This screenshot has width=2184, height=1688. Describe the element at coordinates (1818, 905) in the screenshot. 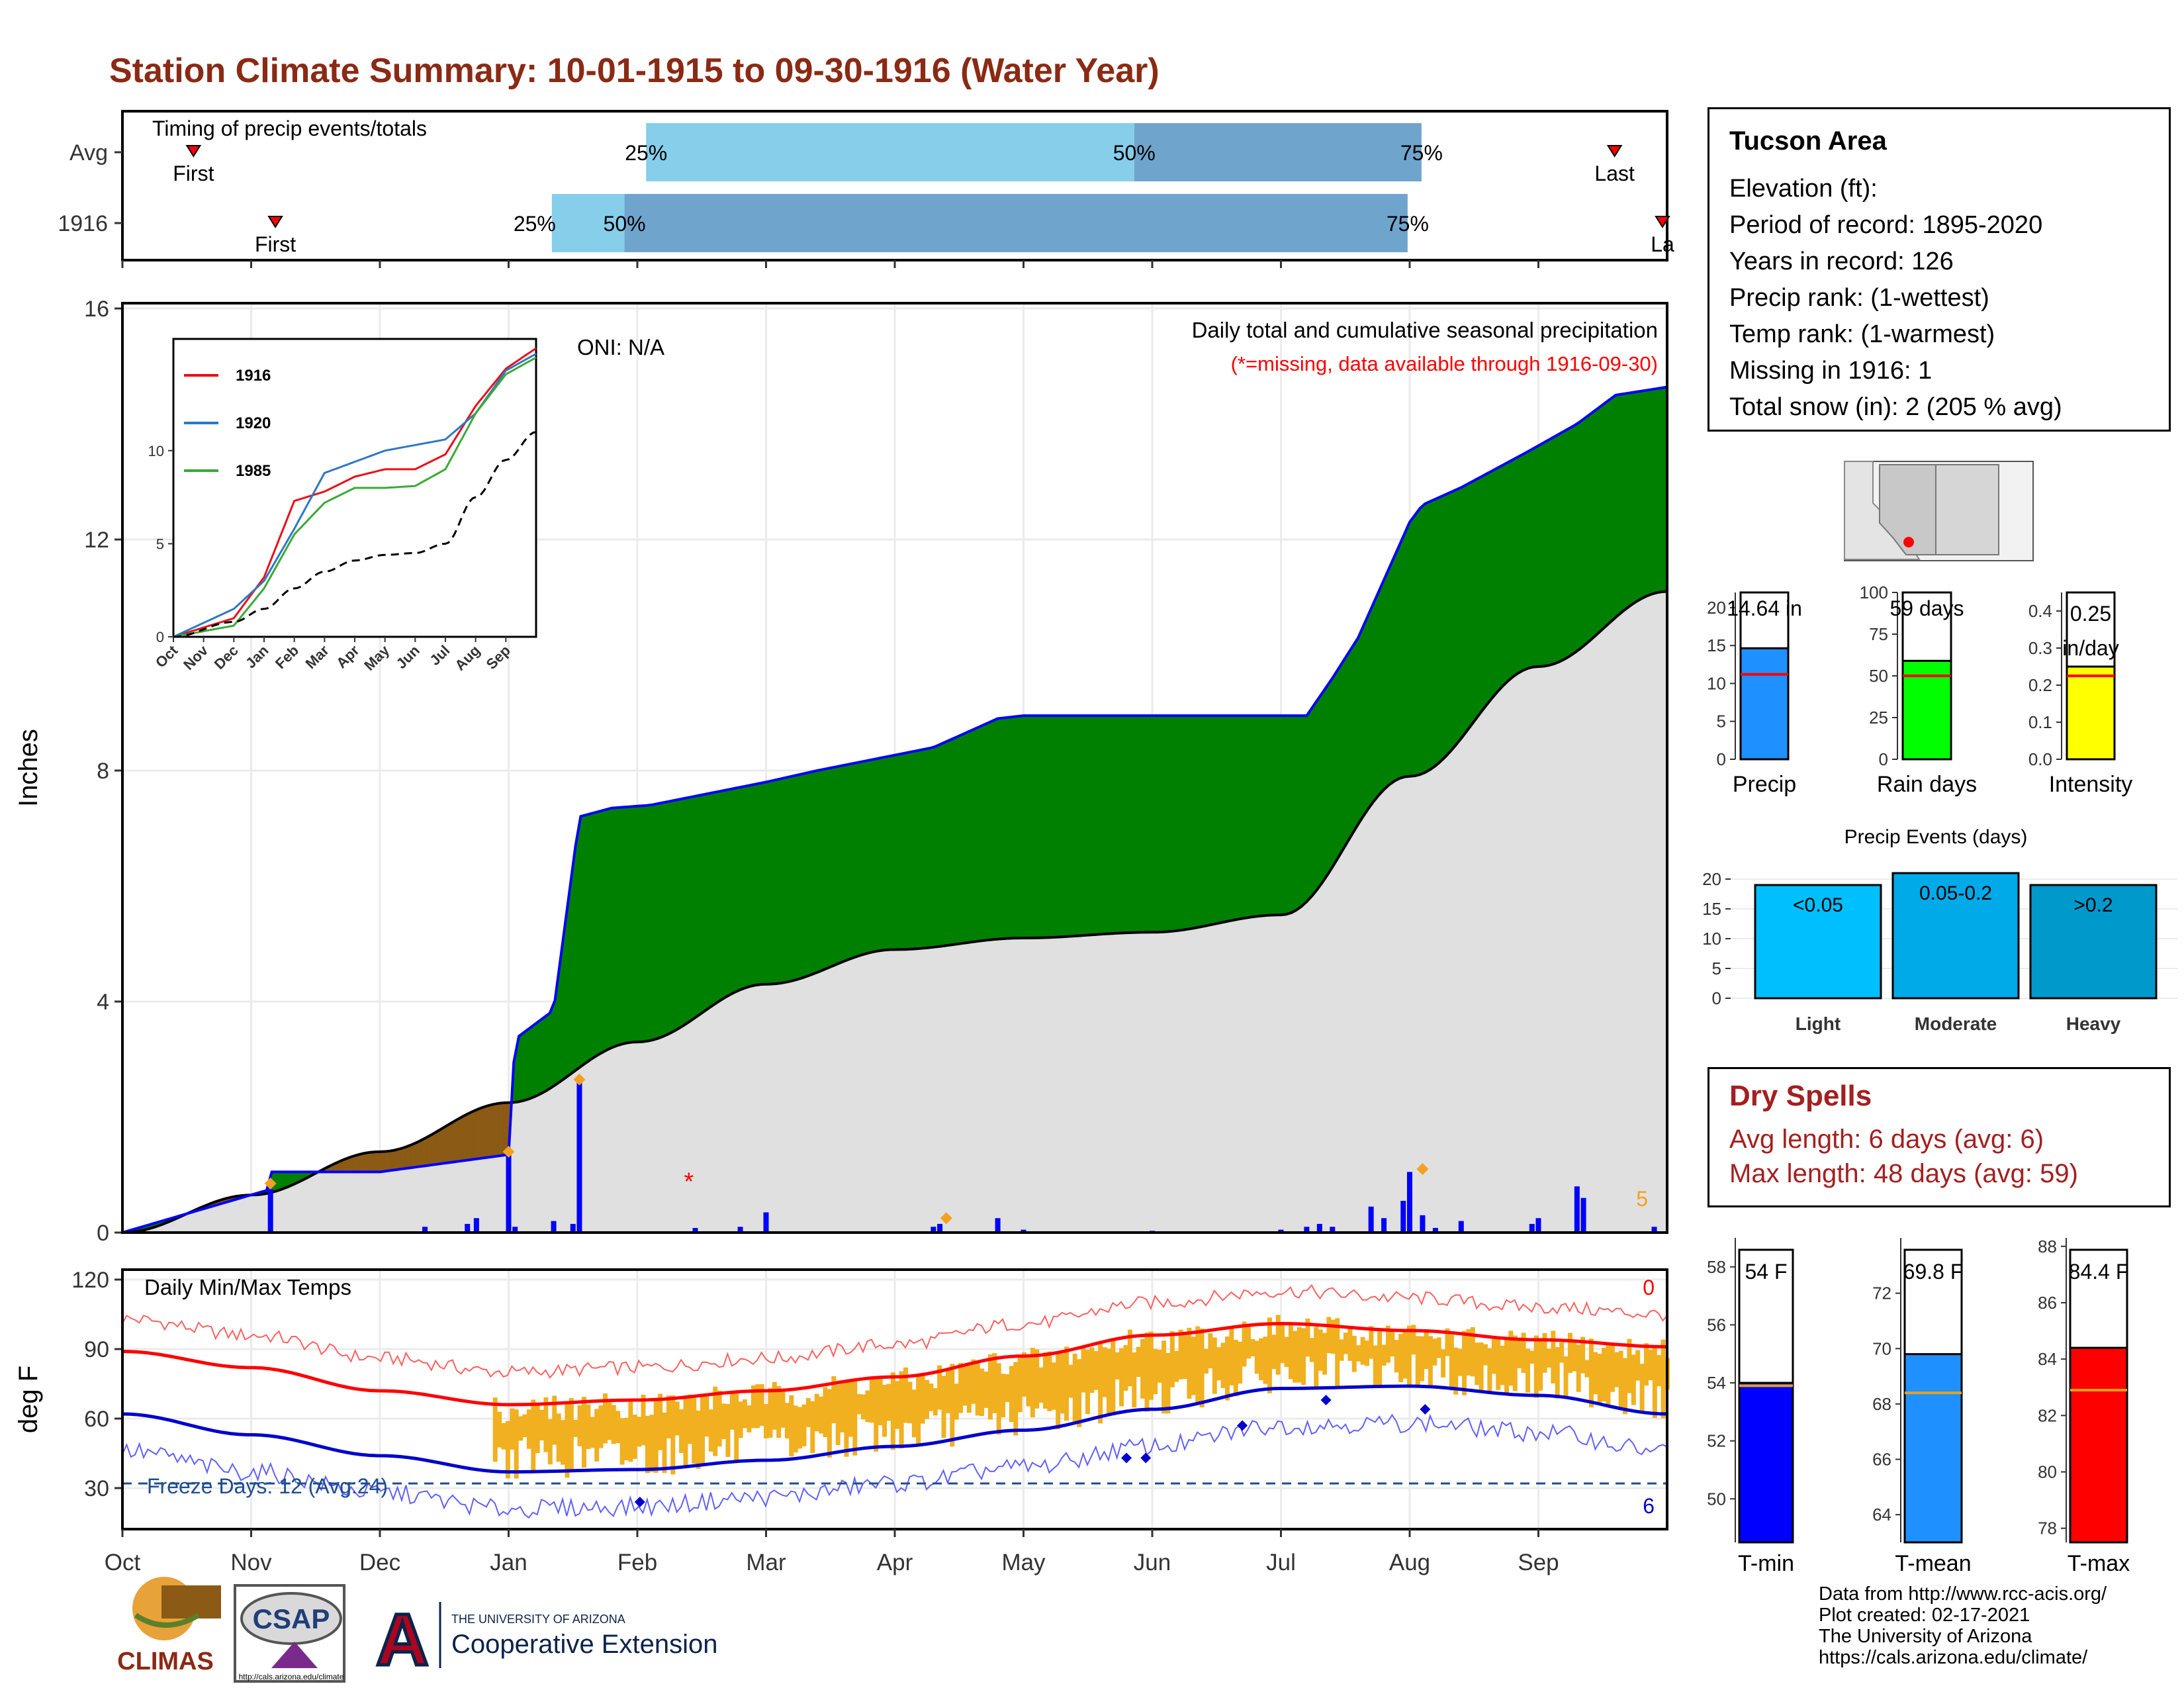

I see `event-bar-label: <0.05` at that location.